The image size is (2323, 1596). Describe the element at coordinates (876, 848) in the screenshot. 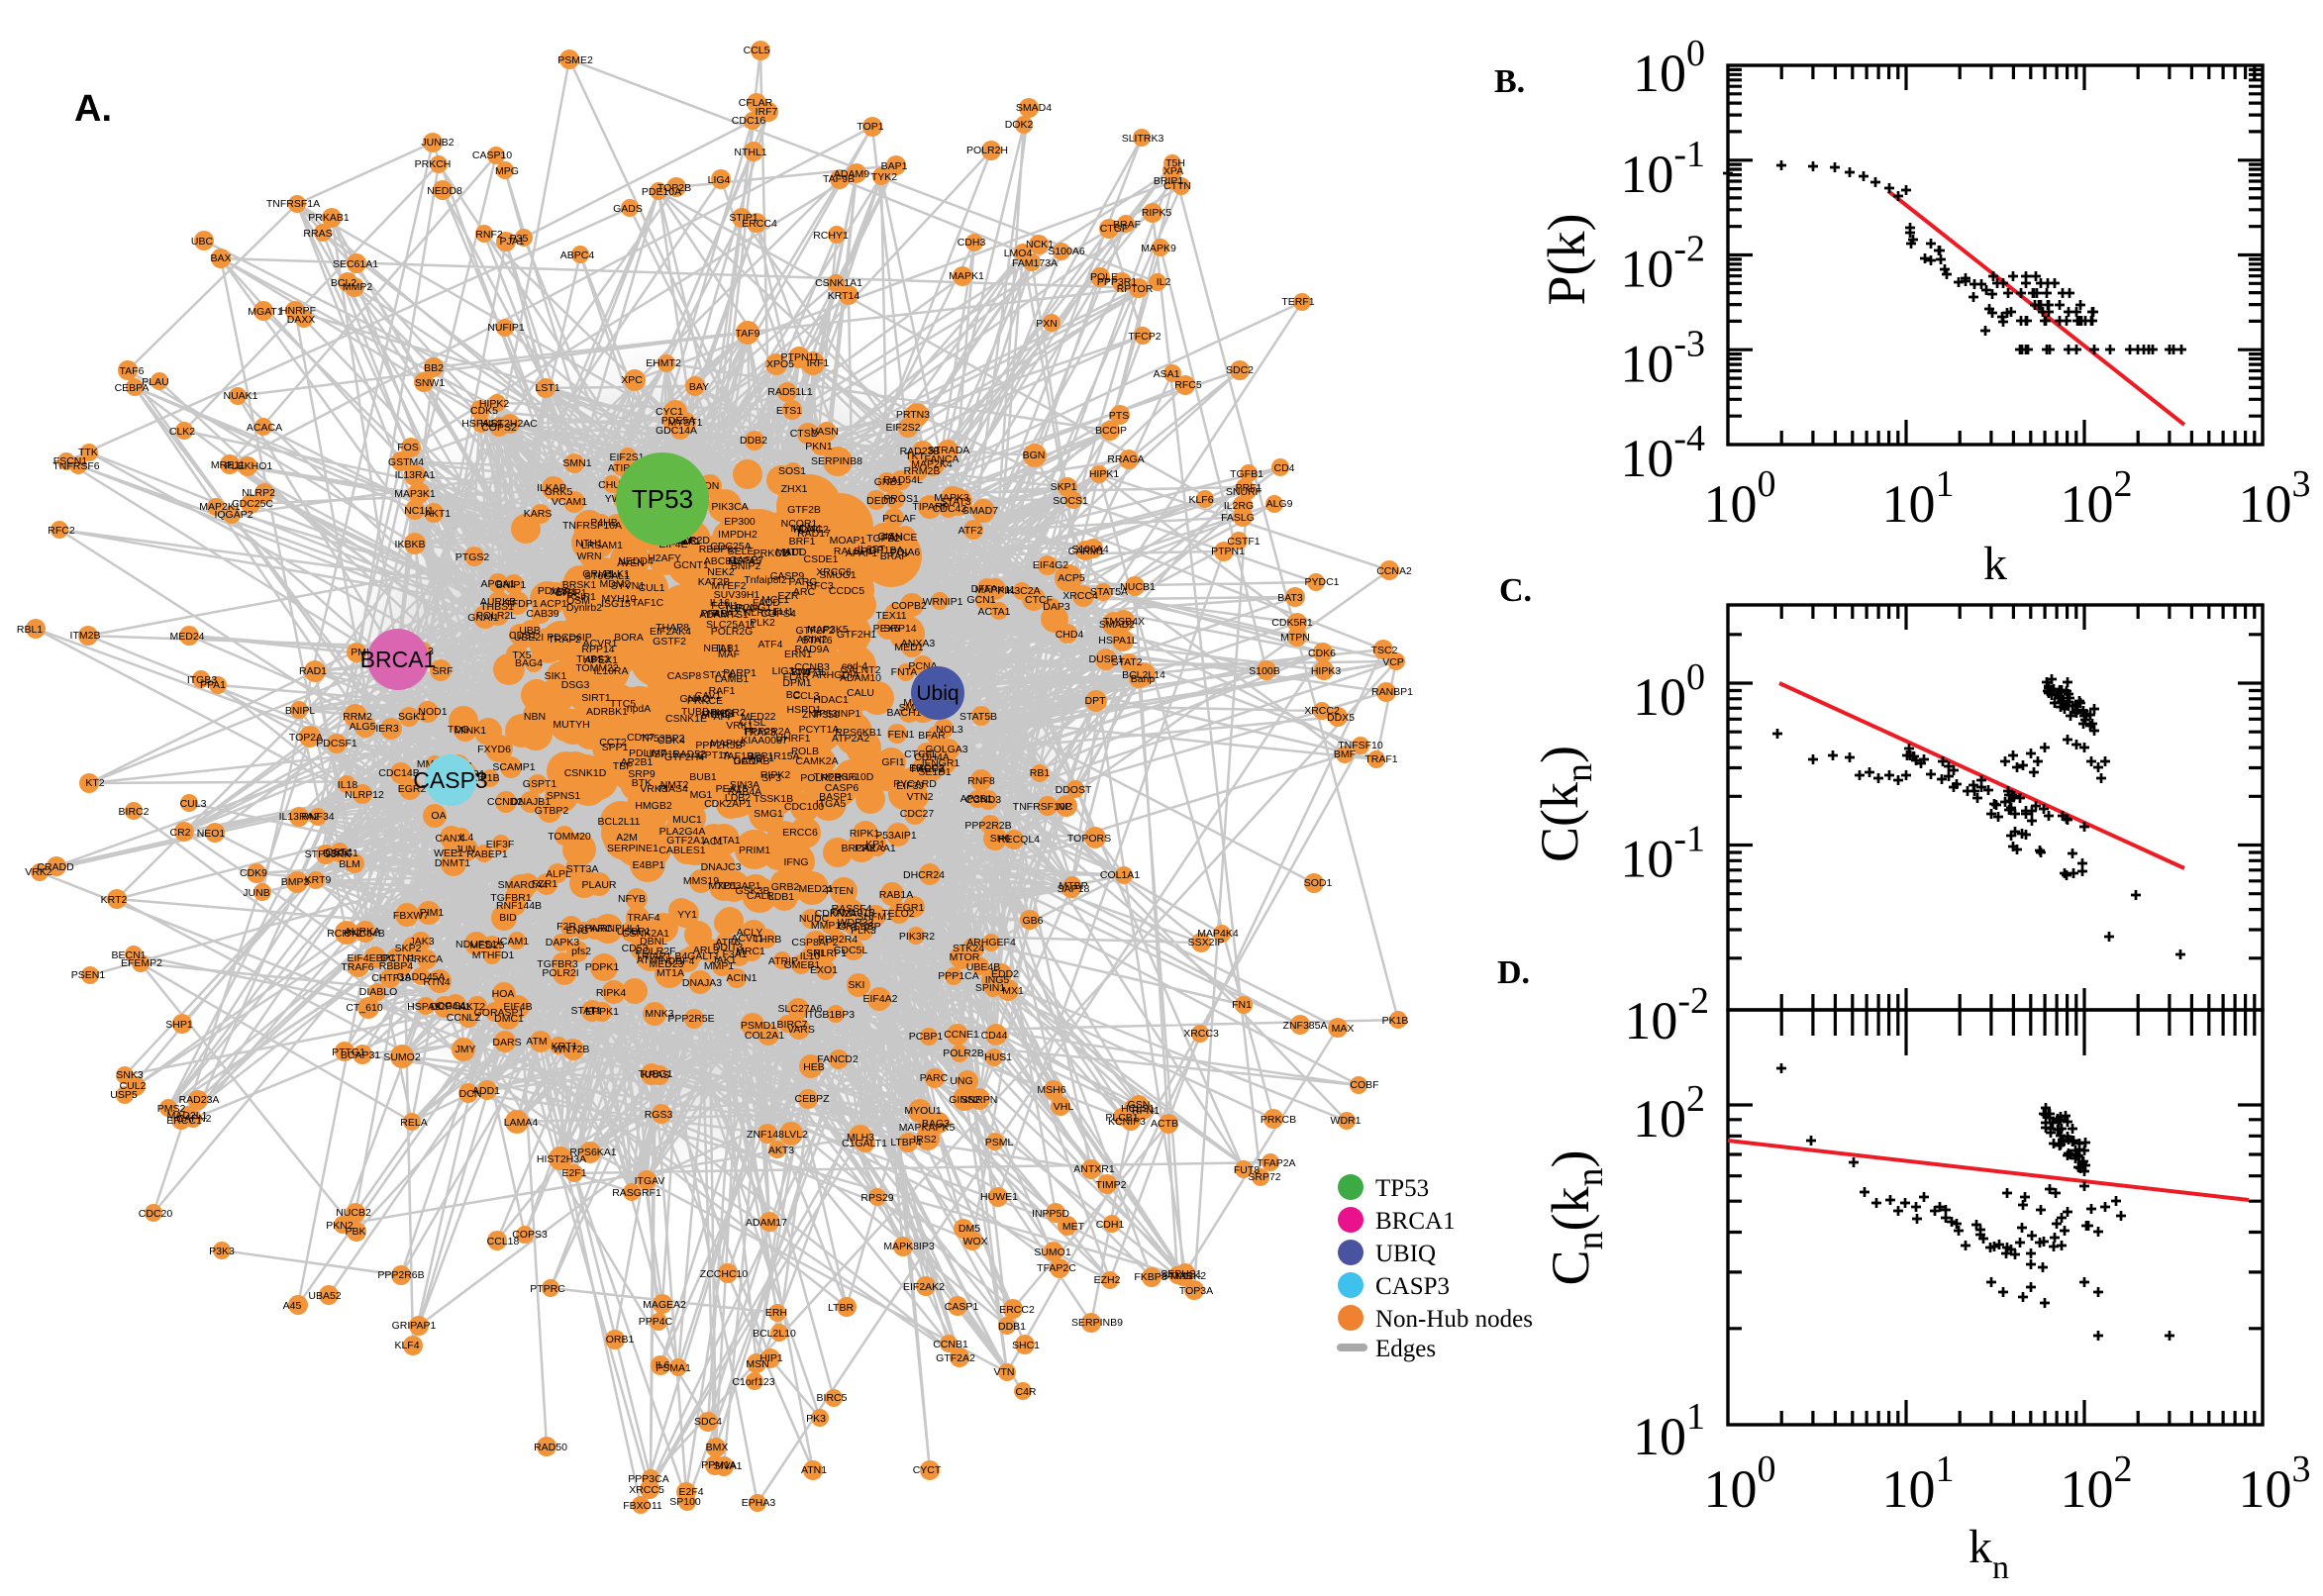

I see `svg-text: PRKAA1` at that location.